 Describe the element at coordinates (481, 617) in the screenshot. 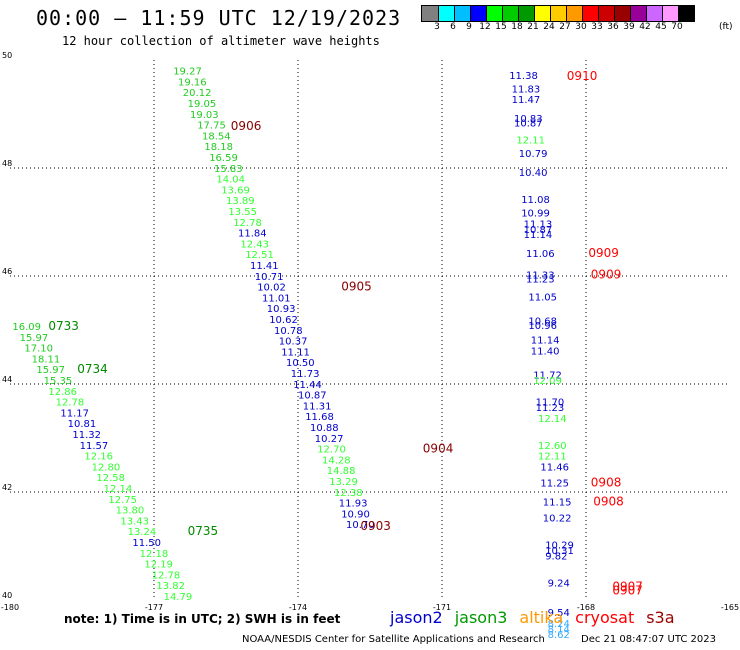

I see `legend-jason3: jason3` at that location.